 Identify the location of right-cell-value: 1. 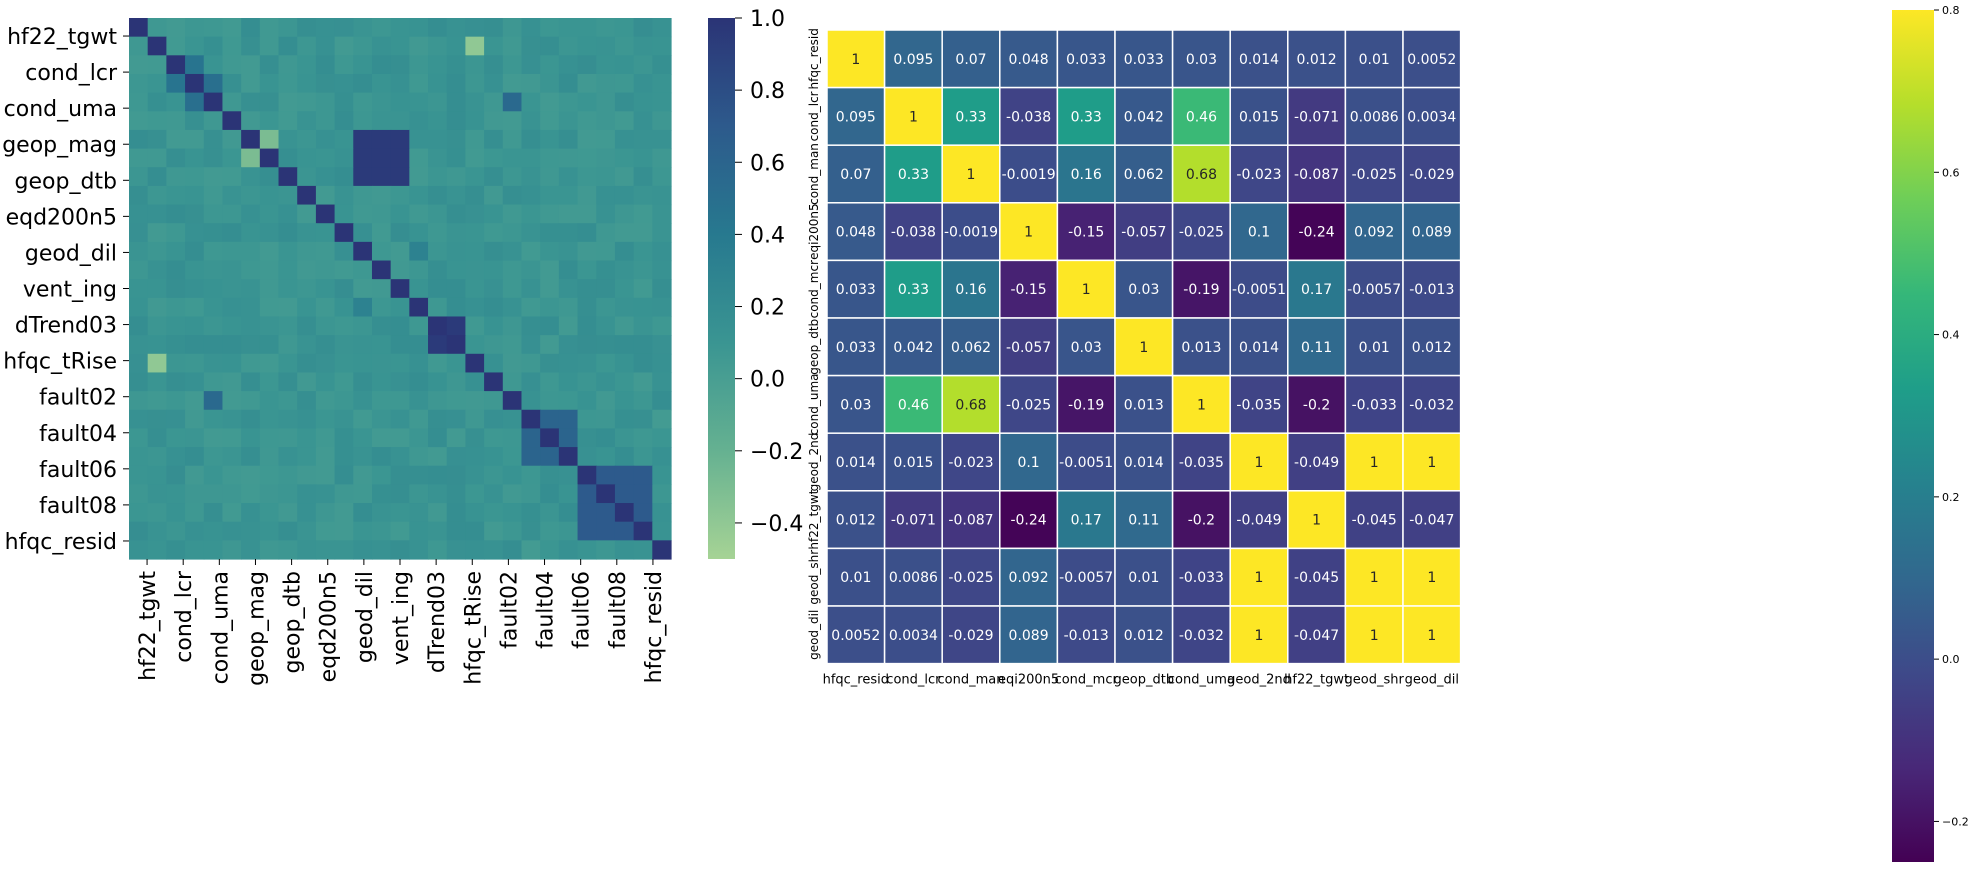
(855, 60).